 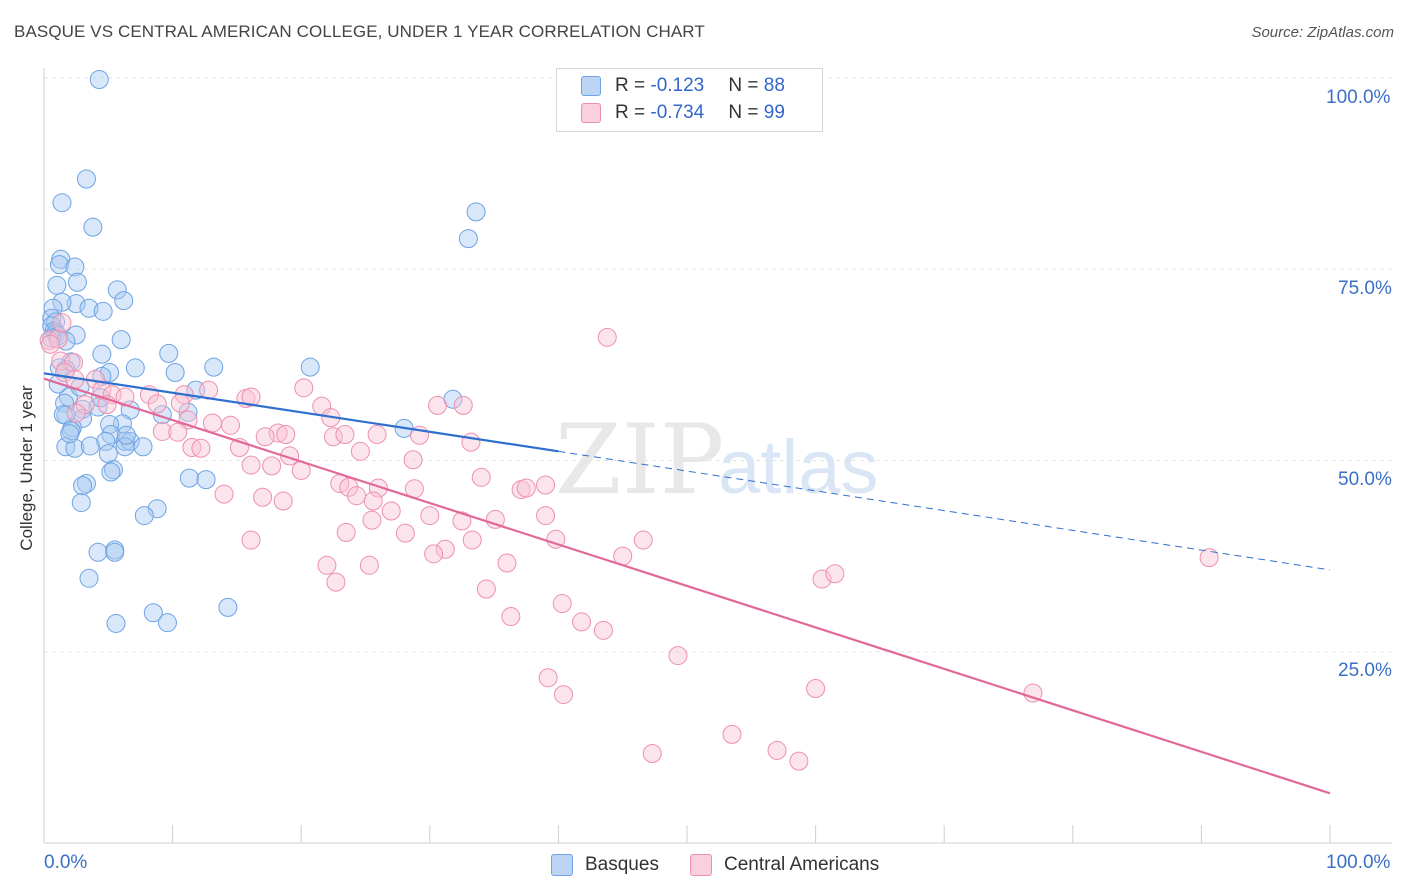 What do you see at coordinates (301, 412) in the screenshot?
I see `basques-trend-line` at bounding box center [301, 412].